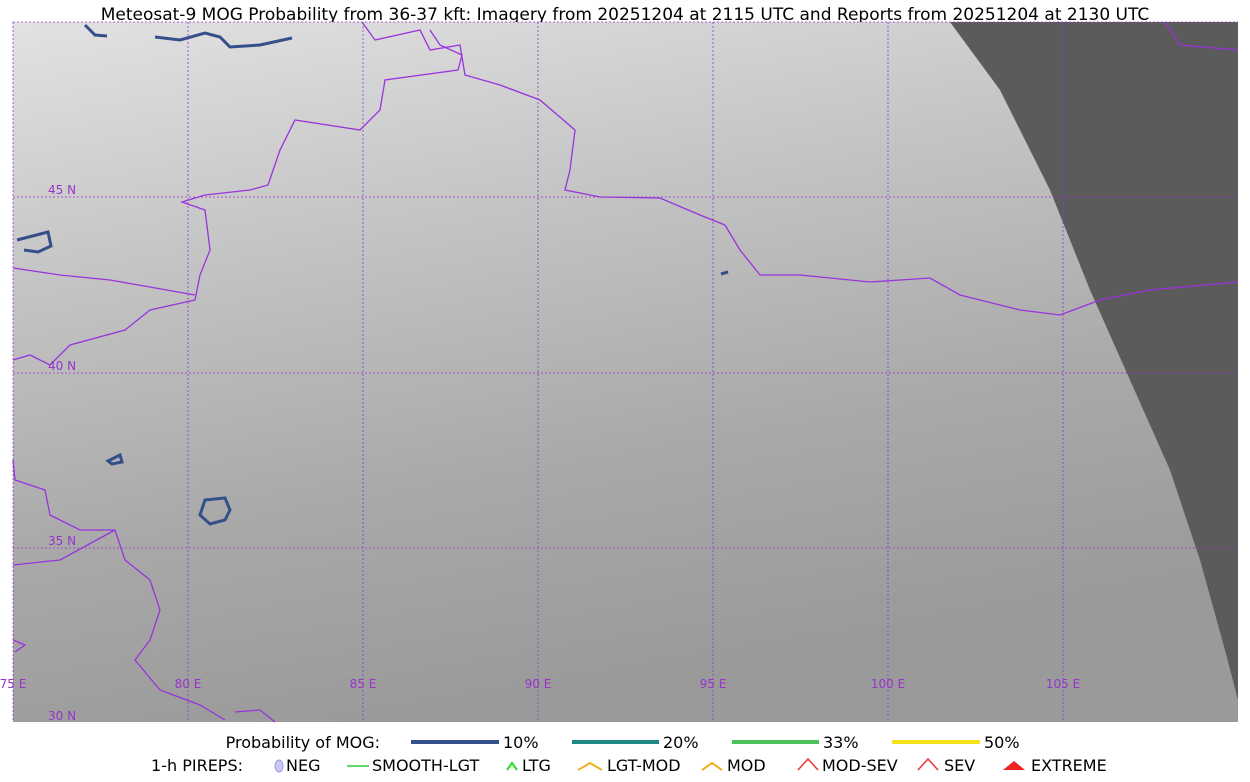  I want to click on legend-item: NEG, so click(303, 765).